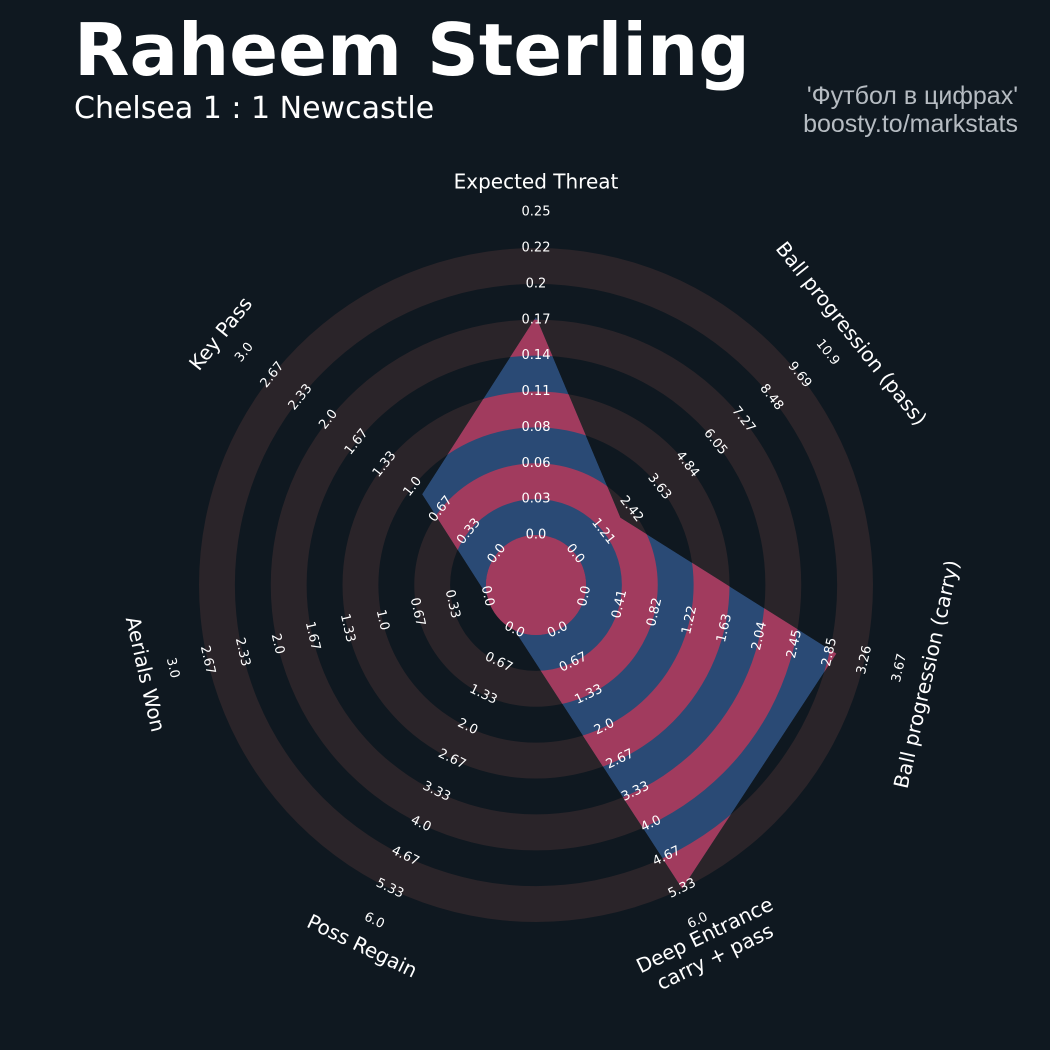 This screenshot has width=1050, height=1050. I want to click on radar-tick-label: 1.67, so click(312, 636).